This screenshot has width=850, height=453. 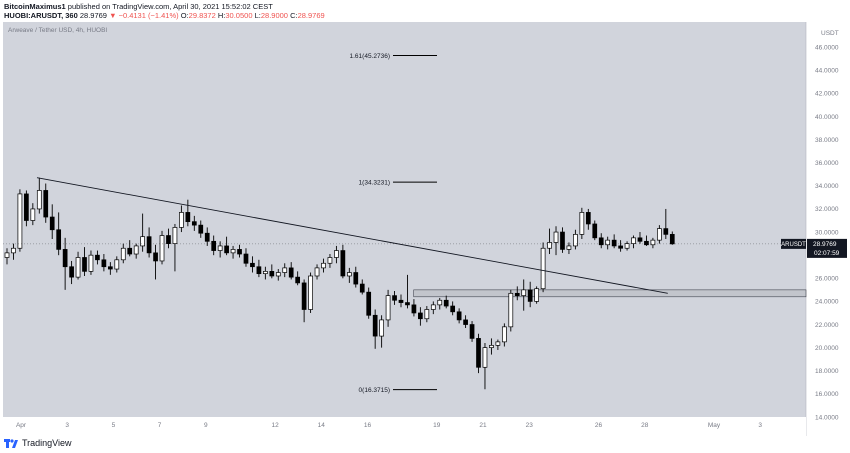 What do you see at coordinates (206, 425) in the screenshot?
I see `x-tick-label: 9` at bounding box center [206, 425].